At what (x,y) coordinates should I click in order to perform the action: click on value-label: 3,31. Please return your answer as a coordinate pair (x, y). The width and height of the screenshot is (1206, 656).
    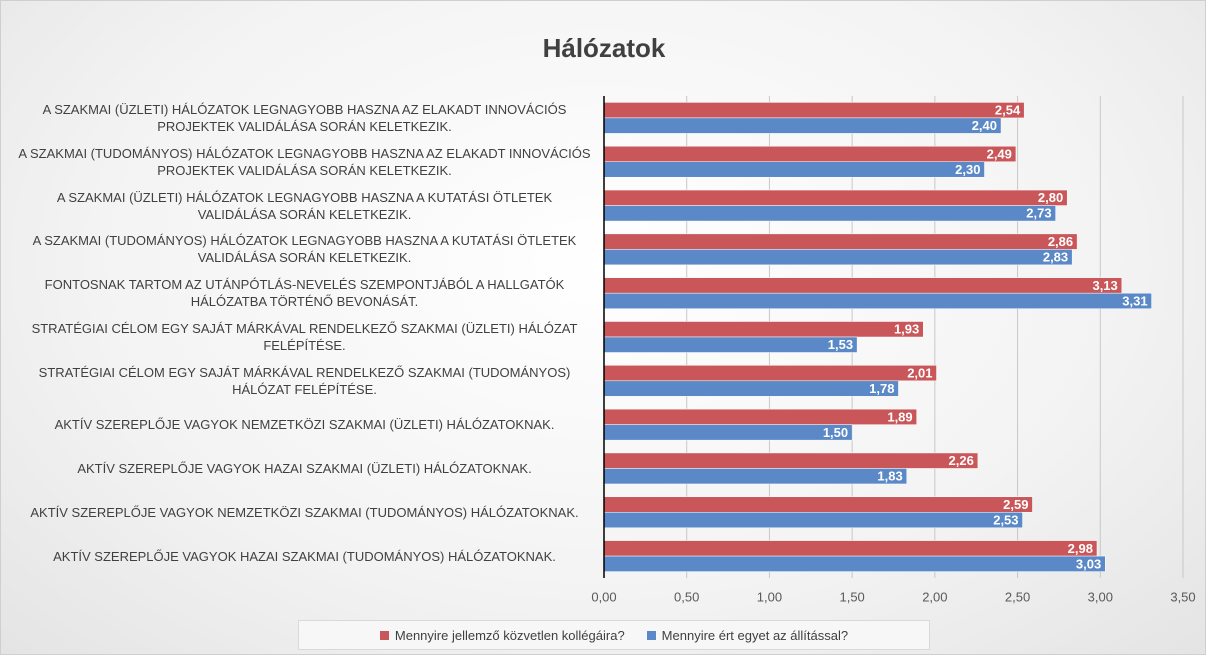
    Looking at the image, I should click on (1134, 300).